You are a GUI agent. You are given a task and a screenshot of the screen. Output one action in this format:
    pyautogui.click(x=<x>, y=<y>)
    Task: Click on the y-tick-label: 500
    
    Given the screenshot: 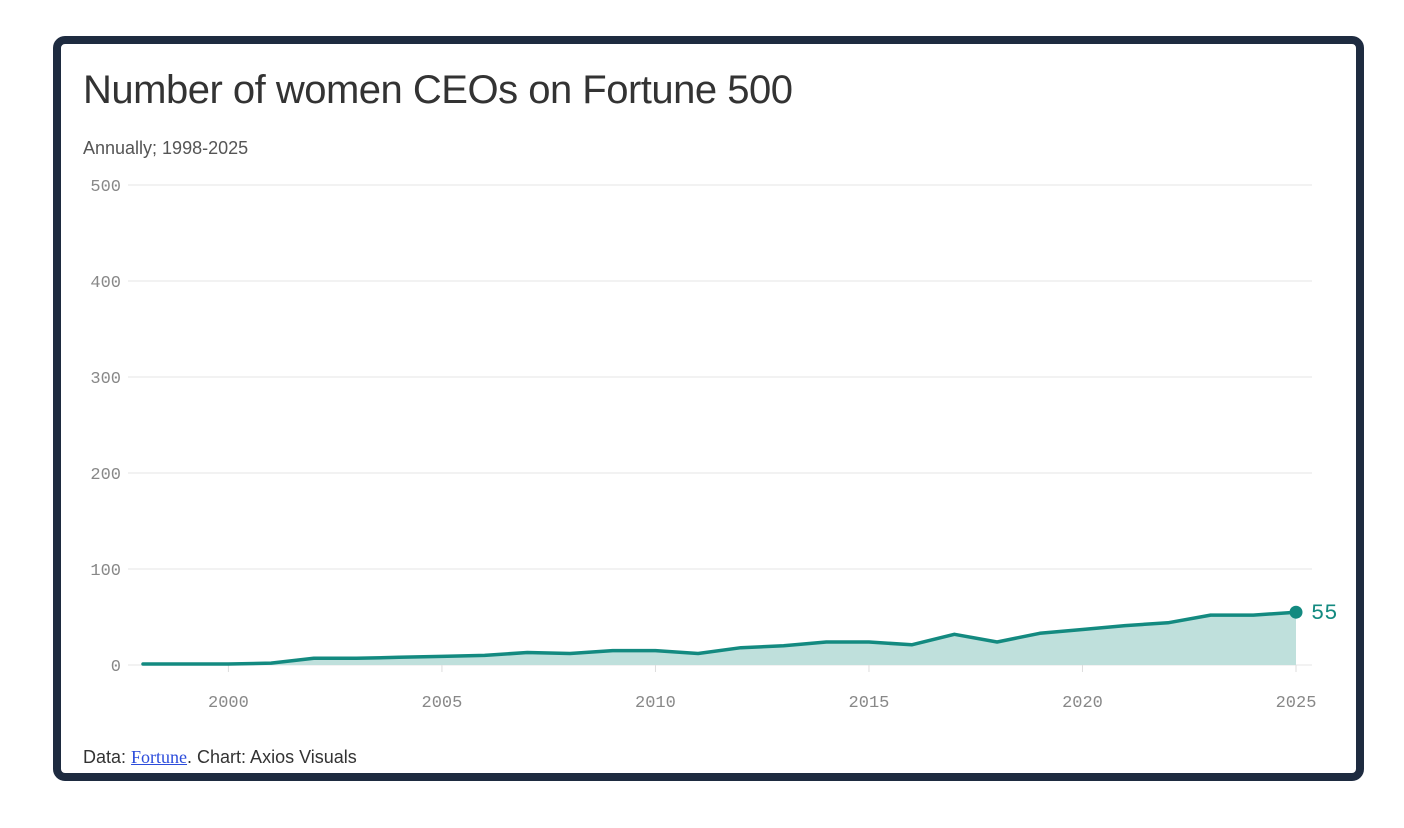 What is the action you would take?
    pyautogui.click(x=105, y=187)
    